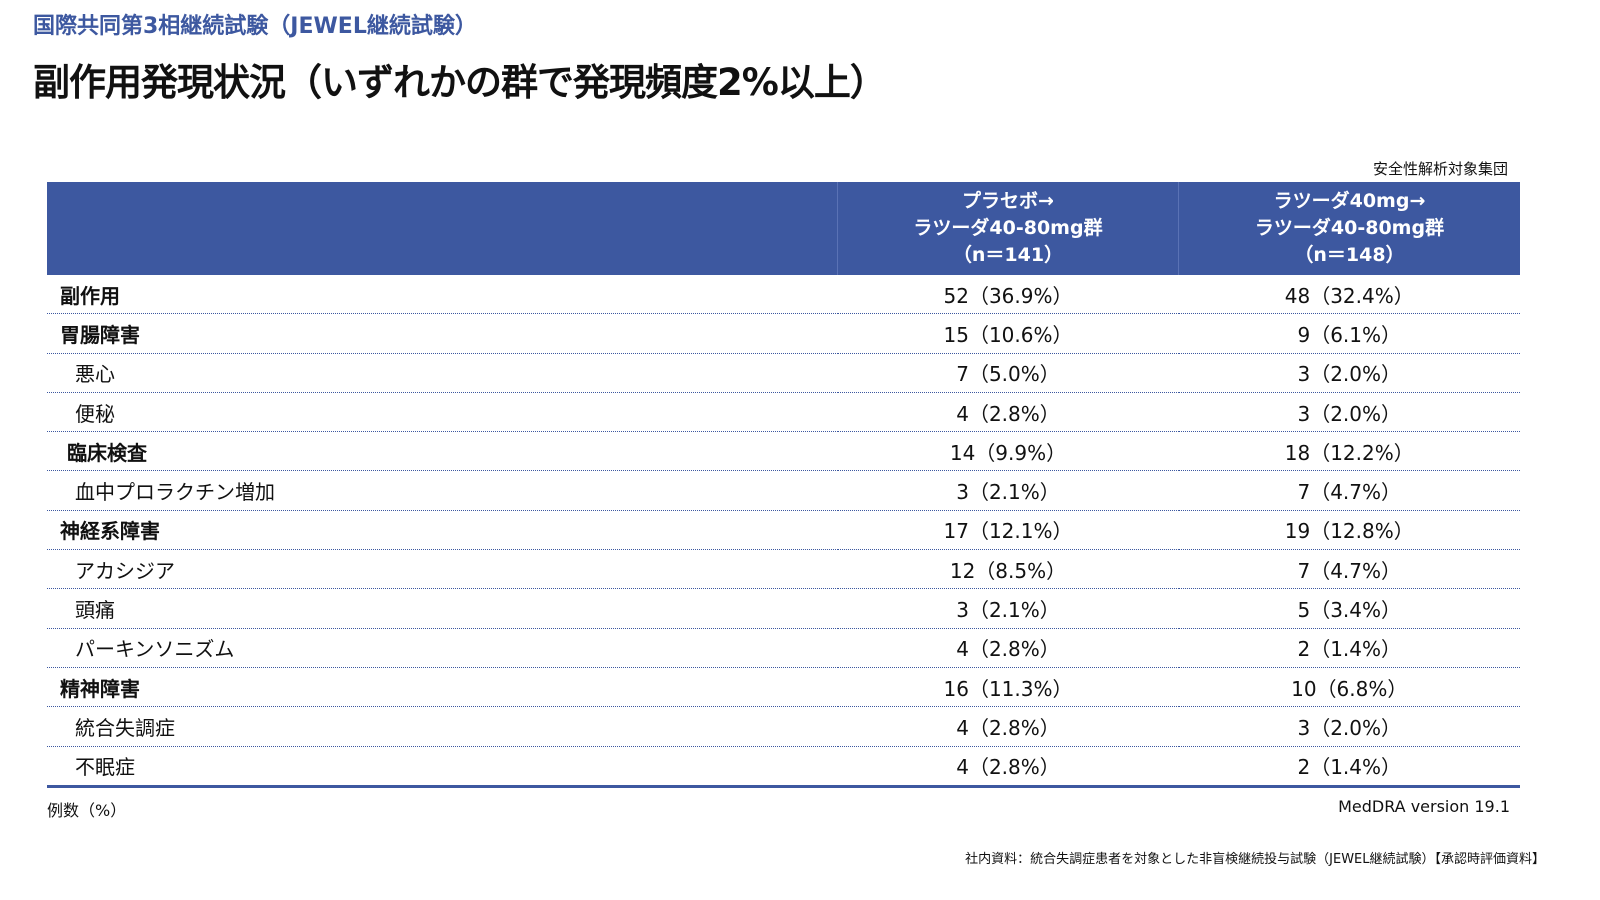 Image resolution: width=1600 pixels, height=900 pixels. What do you see at coordinates (1008, 201) in the screenshot?
I see `header-line: プラセボ→` at bounding box center [1008, 201].